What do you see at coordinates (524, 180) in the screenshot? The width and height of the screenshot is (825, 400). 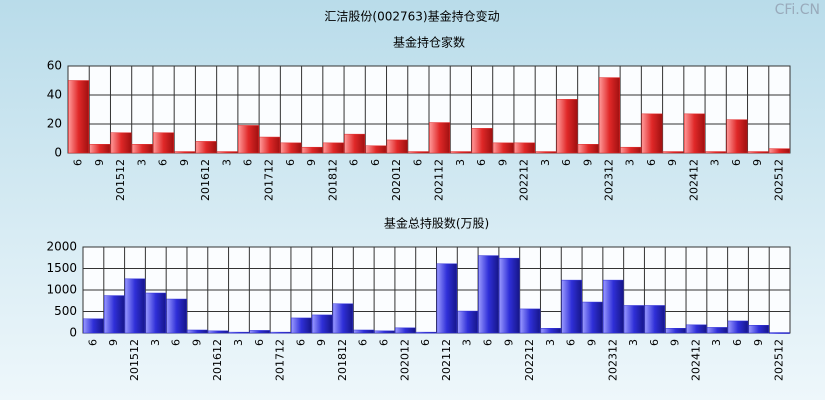 I see `x-tick-label: 202212` at bounding box center [524, 180].